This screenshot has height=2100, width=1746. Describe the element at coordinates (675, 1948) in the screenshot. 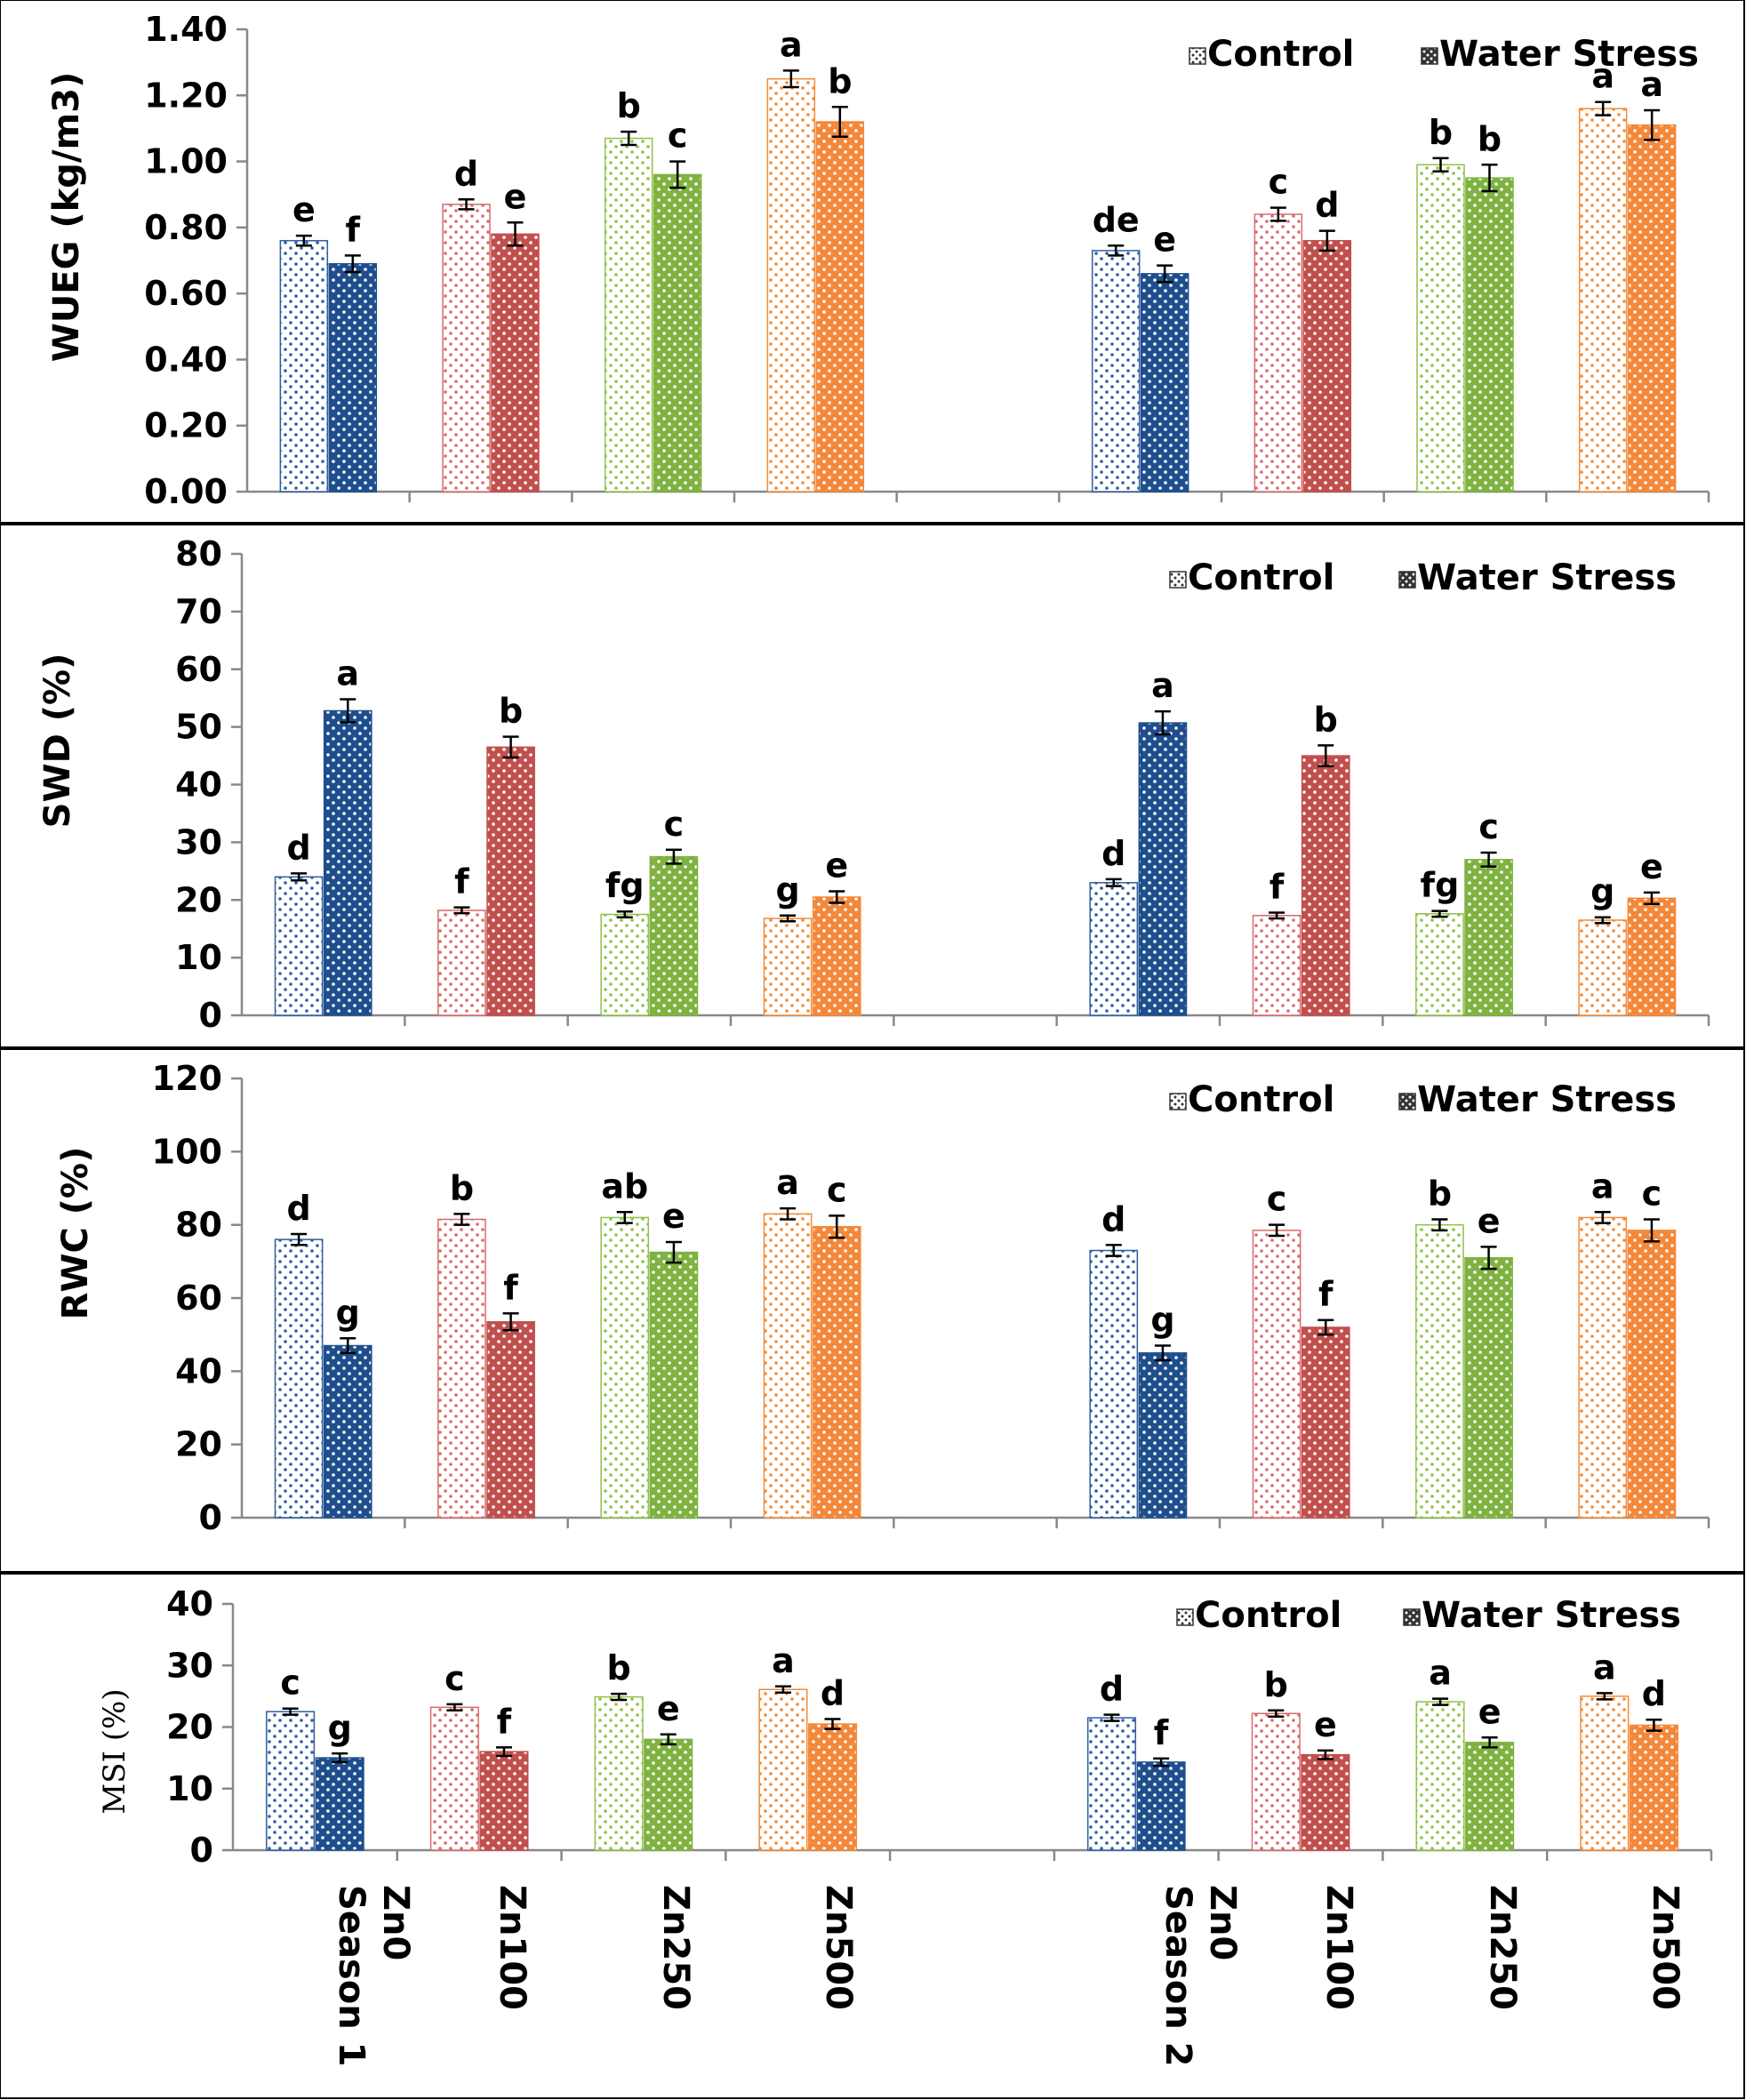

I see `x-label-zn250-s1: Zn250` at that location.